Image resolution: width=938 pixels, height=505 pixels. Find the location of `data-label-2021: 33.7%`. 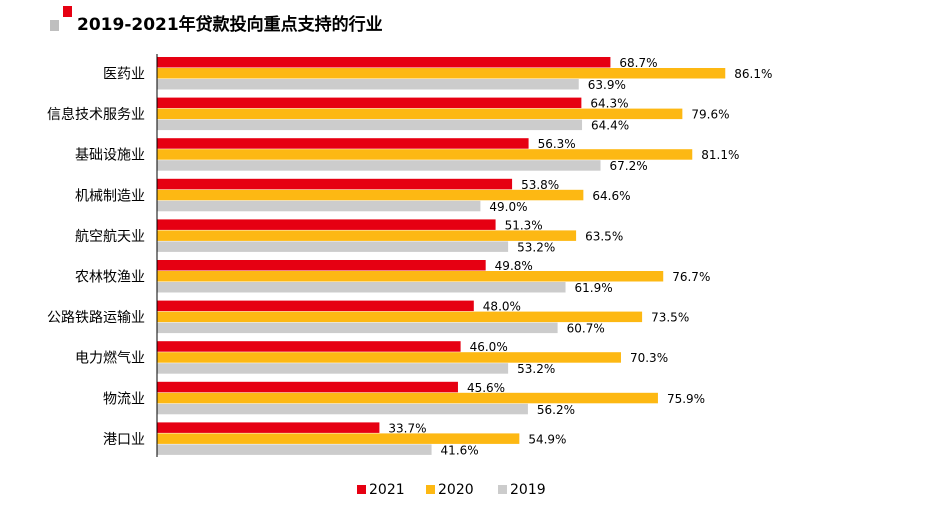

data-label-2021: 33.7% is located at coordinates (407, 428).